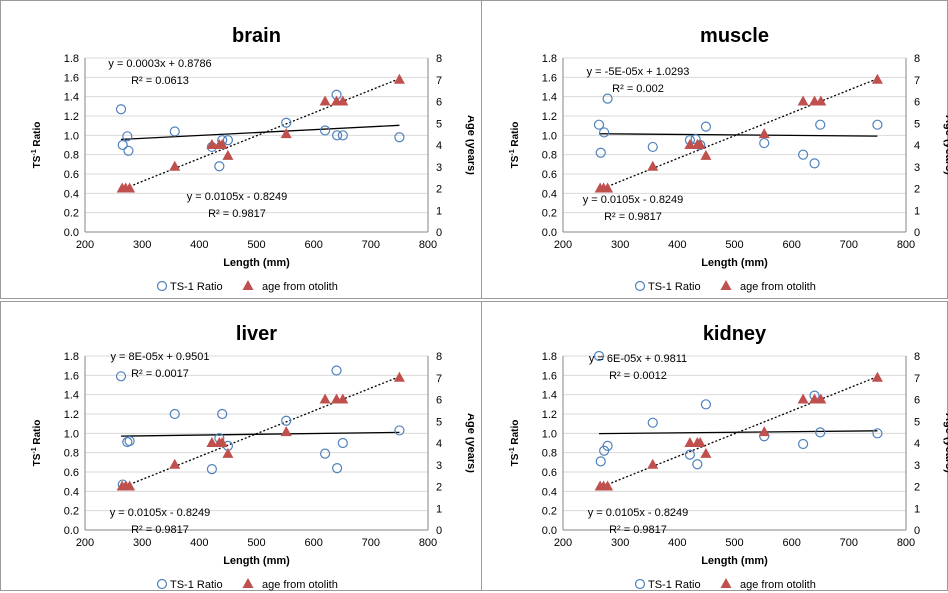 This screenshot has width=948, height=593. Describe the element at coordinates (917, 444) in the screenshot. I see `y-tick-label-right: 4` at that location.